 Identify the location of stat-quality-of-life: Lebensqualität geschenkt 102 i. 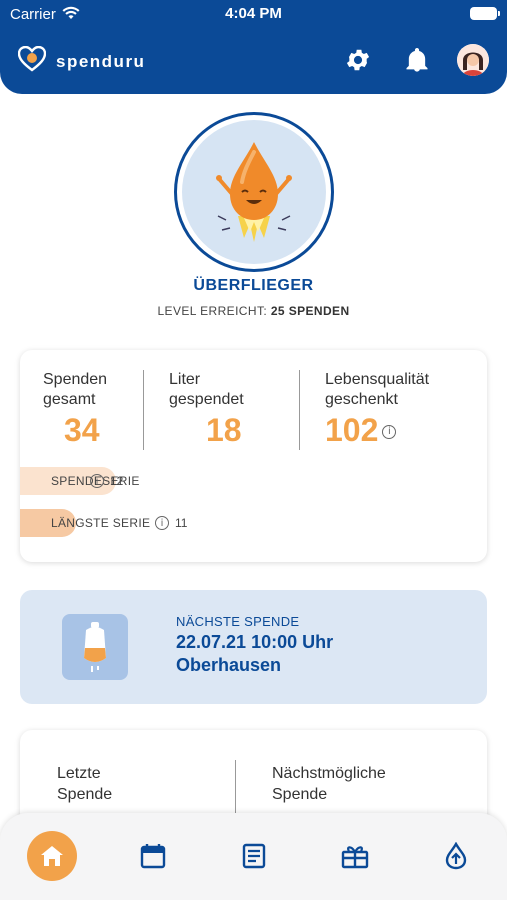
(377, 409).